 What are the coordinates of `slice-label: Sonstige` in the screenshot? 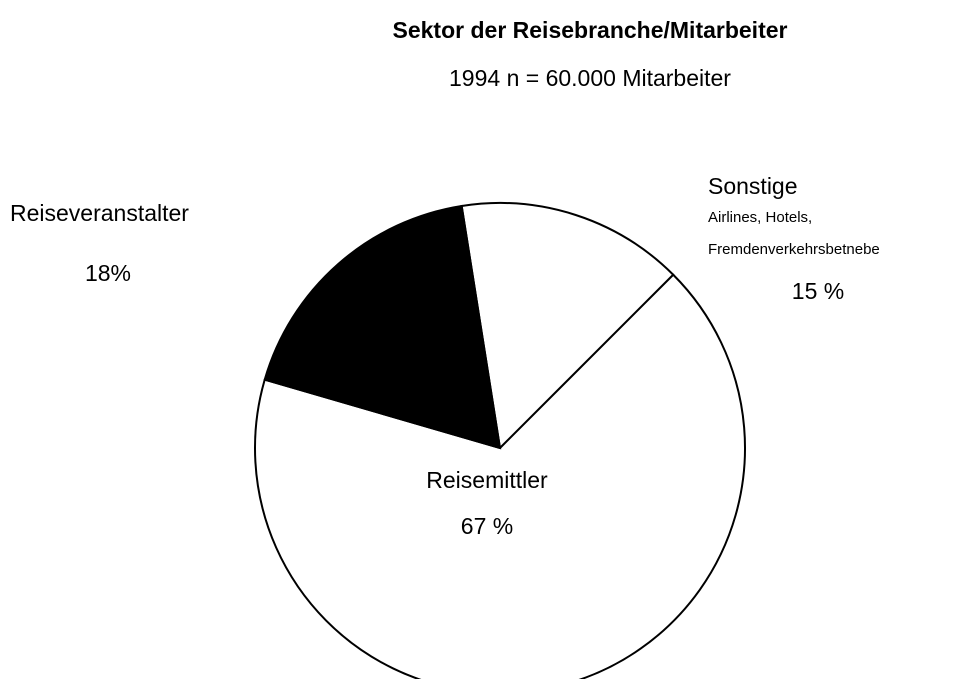 It's located at (753, 186).